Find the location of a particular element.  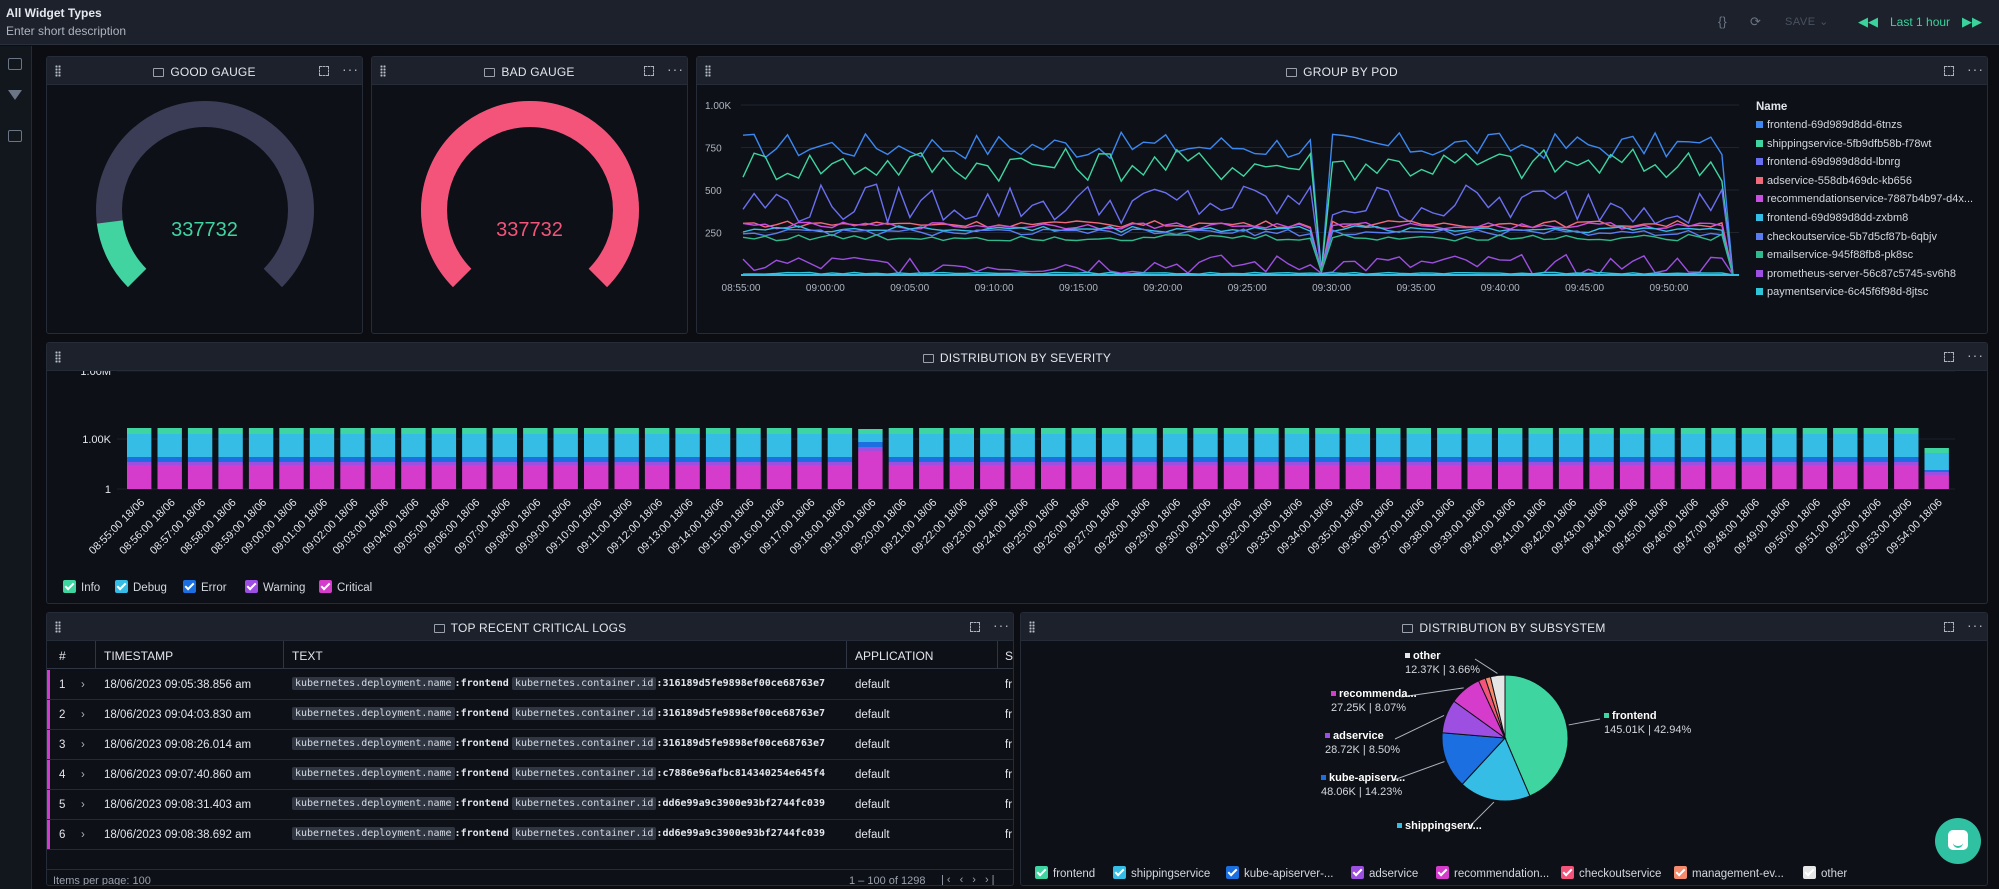

legend-item: Info is located at coordinates (81, 587).